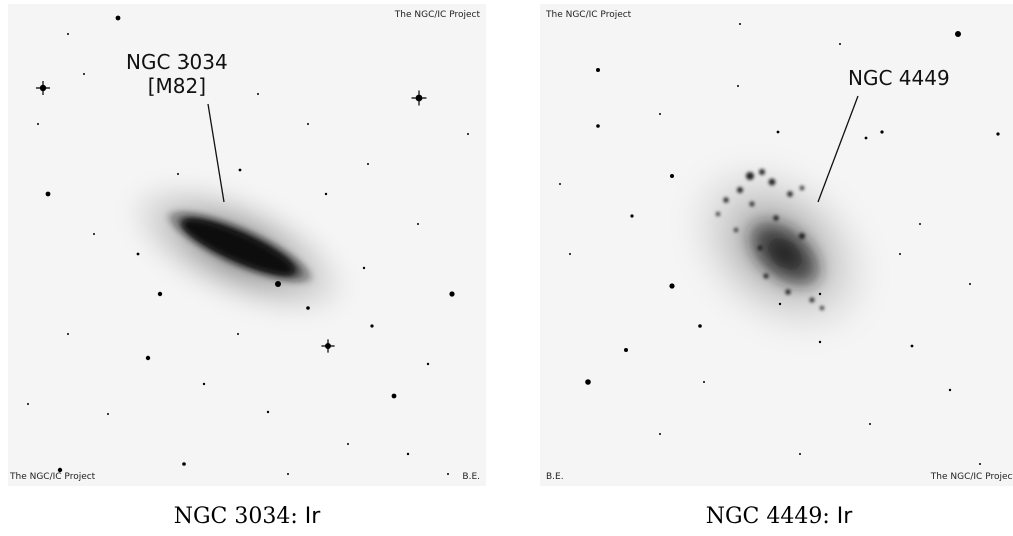  What do you see at coordinates (555, 477) in the screenshot?
I see `credit-bottom-left: B.E.` at bounding box center [555, 477].